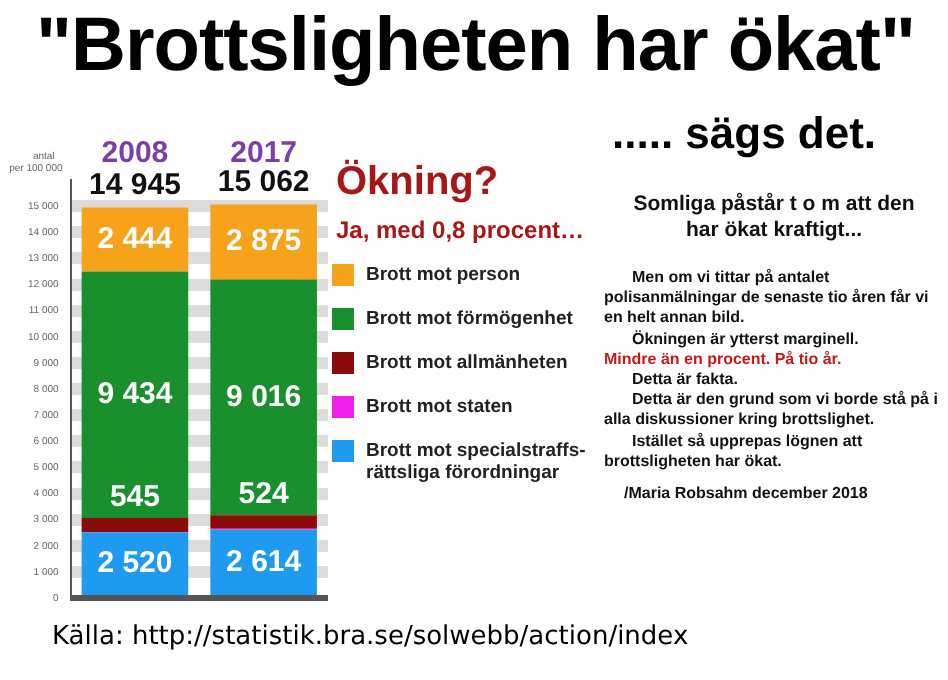 The width and height of the screenshot is (948, 680). I want to click on data-label: 2 520, so click(135, 562).